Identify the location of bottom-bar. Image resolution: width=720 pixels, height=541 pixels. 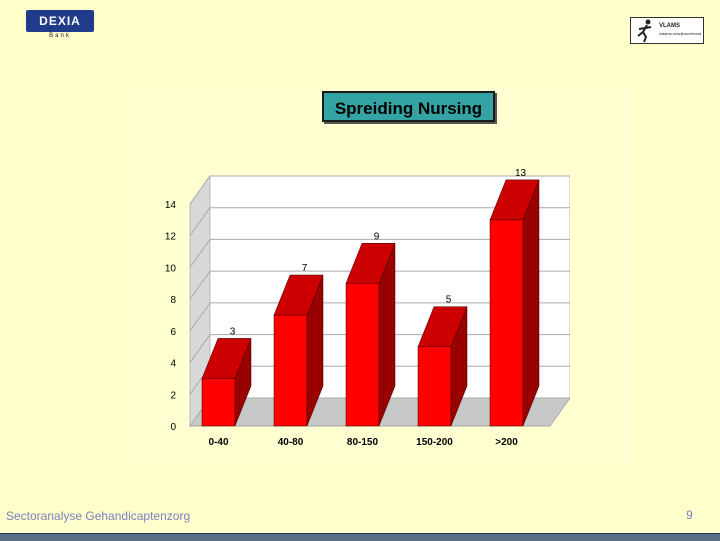
(360, 537).